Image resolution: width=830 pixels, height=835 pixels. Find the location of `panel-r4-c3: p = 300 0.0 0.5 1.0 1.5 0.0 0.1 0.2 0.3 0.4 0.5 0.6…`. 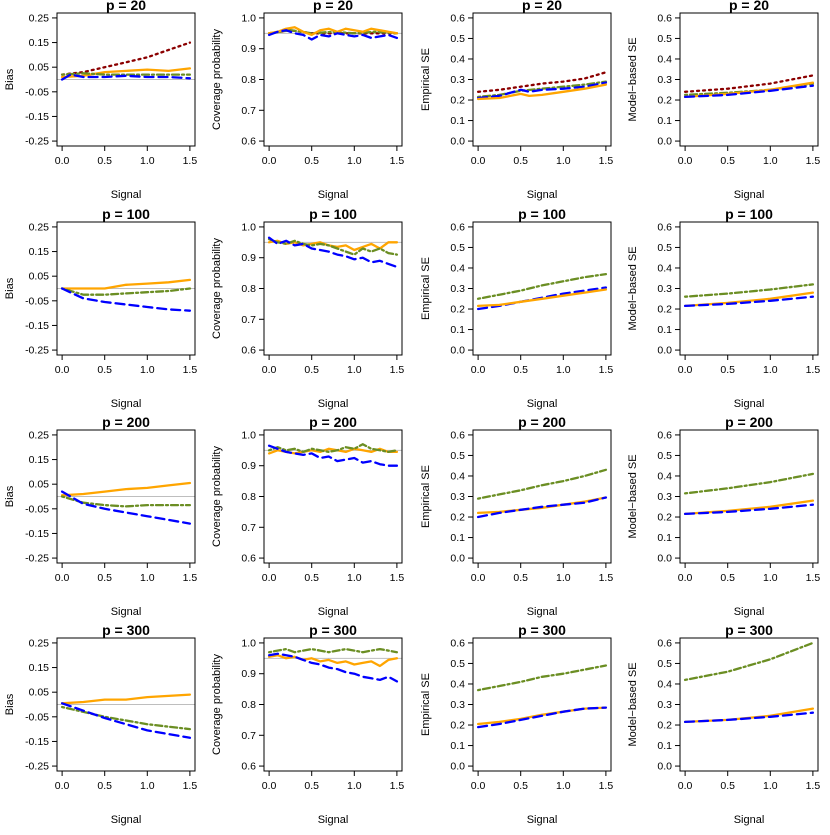

panel-r4-c3: p = 300 0.0 0.5 1.0 1.5 0.0 0.1 0.2 0.3 0.4 0.5 0.6… is located at coordinates (516, 724).